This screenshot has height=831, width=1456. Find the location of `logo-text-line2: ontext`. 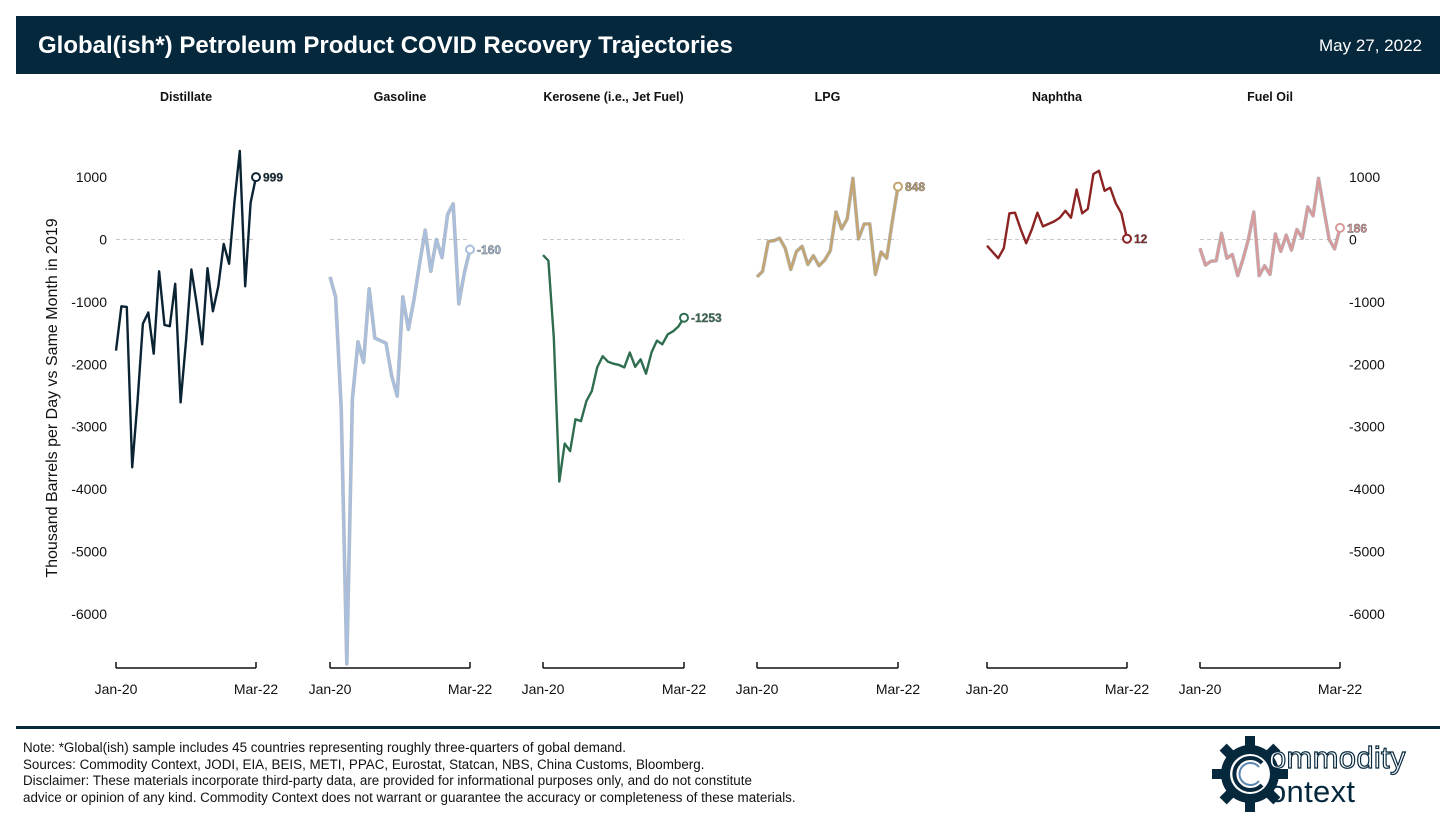

logo-text-line2: ontext is located at coordinates (1312, 791).